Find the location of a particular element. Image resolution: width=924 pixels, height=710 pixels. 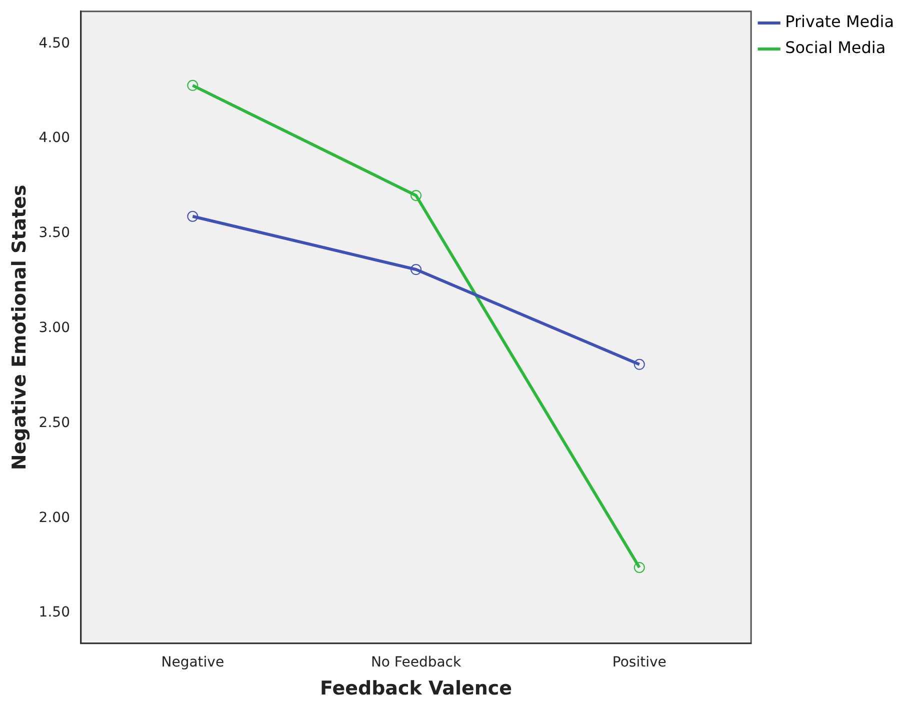

x-tick-label: No Feedback is located at coordinates (416, 662).